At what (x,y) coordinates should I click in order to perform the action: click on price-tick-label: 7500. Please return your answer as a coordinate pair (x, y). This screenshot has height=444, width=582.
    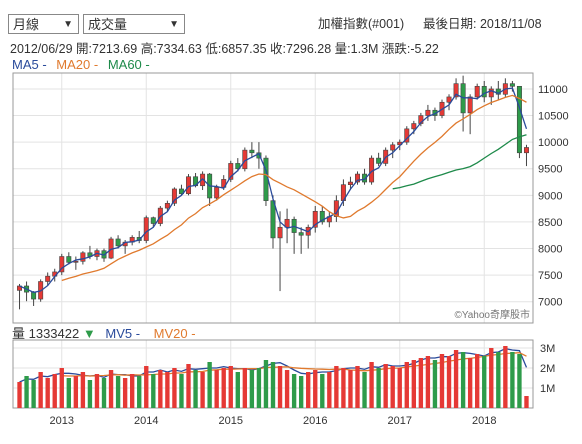
    Looking at the image, I should click on (550, 276).